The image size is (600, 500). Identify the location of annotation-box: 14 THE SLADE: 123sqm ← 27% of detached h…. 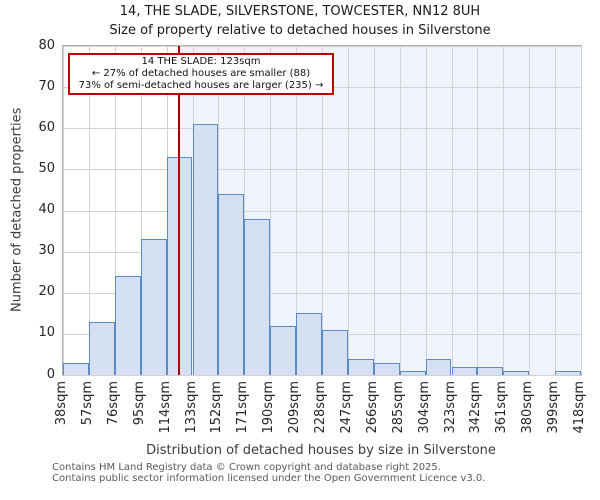
(201, 74).